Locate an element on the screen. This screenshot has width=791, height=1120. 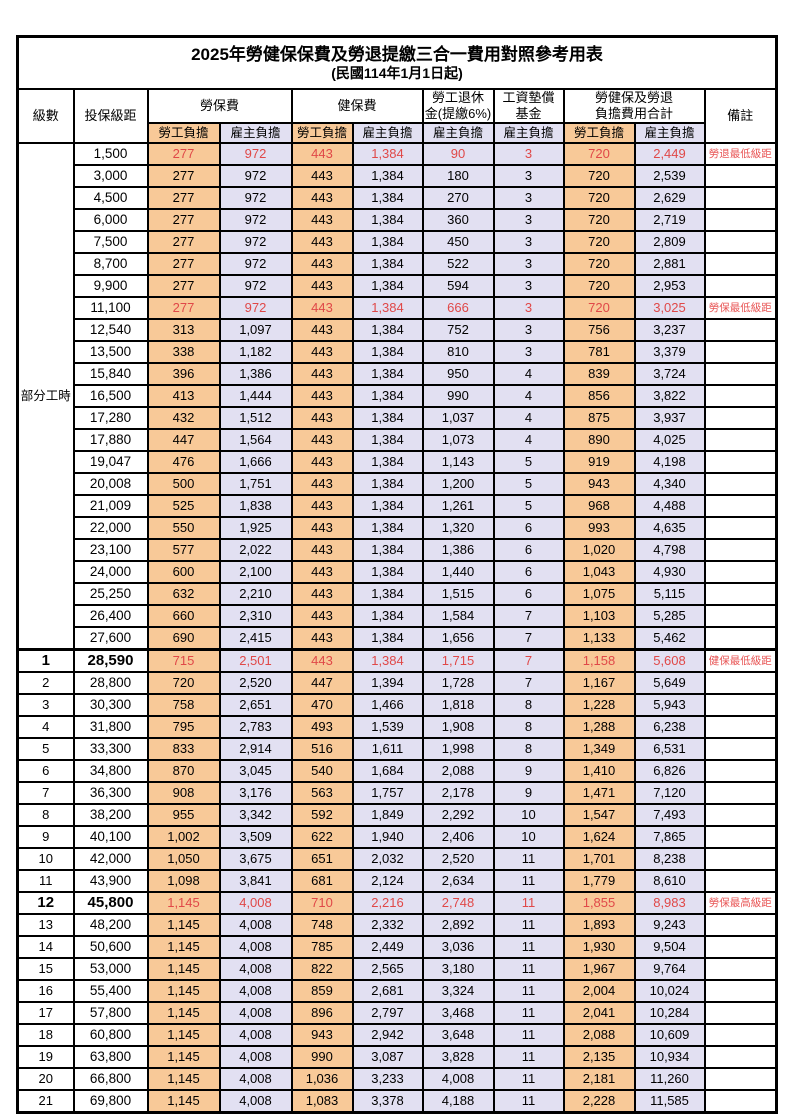
level-cell: 19 is located at coordinates (45, 1057).